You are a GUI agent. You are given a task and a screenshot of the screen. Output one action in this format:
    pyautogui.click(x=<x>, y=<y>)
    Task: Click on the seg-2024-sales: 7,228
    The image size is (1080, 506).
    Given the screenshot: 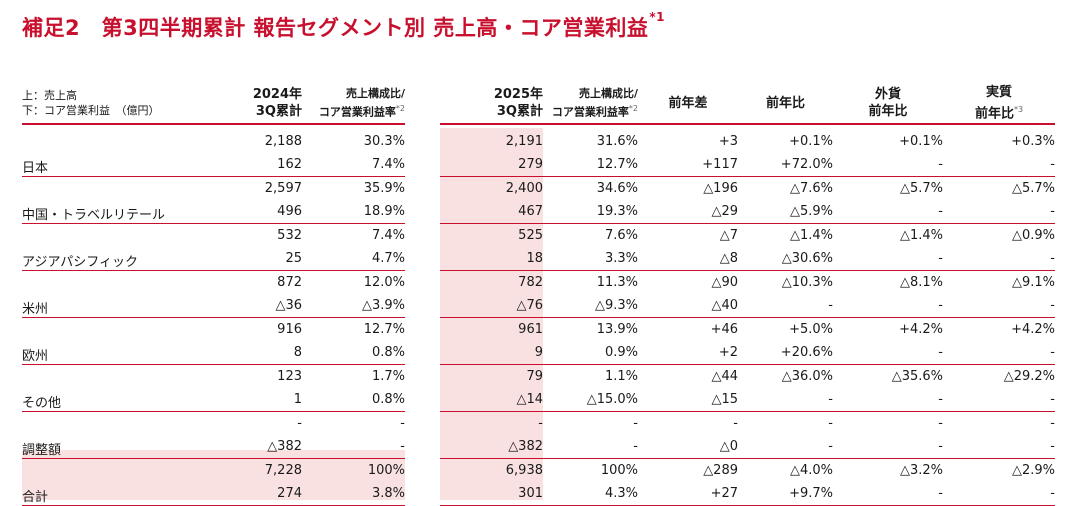 What is the action you would take?
    pyautogui.click(x=283, y=470)
    